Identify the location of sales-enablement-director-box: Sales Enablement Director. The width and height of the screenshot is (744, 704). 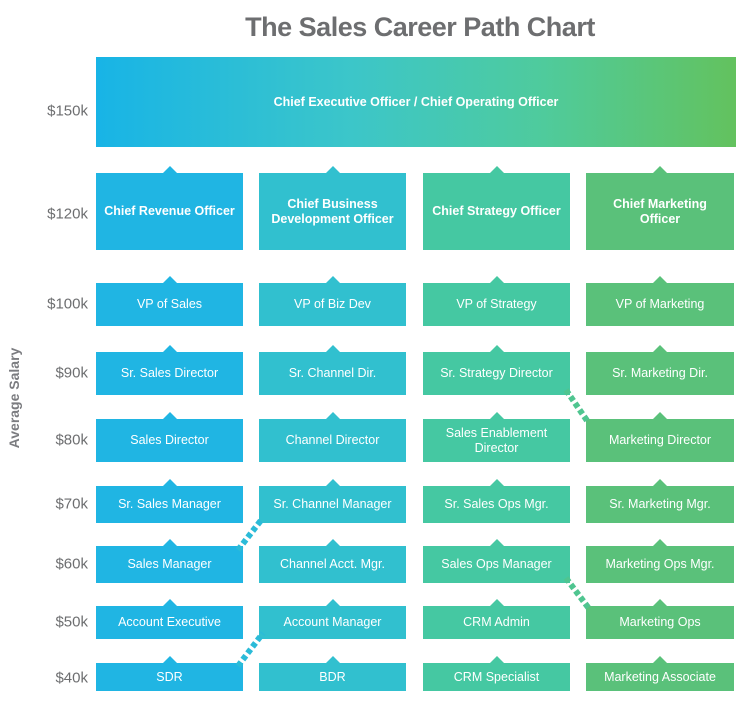
(496, 437).